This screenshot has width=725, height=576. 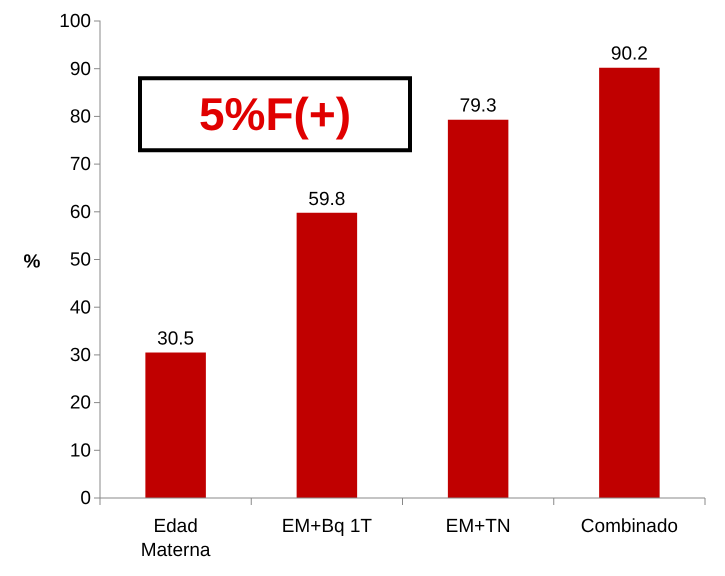 What do you see at coordinates (80, 307) in the screenshot?
I see `y-tick-label: 40` at bounding box center [80, 307].